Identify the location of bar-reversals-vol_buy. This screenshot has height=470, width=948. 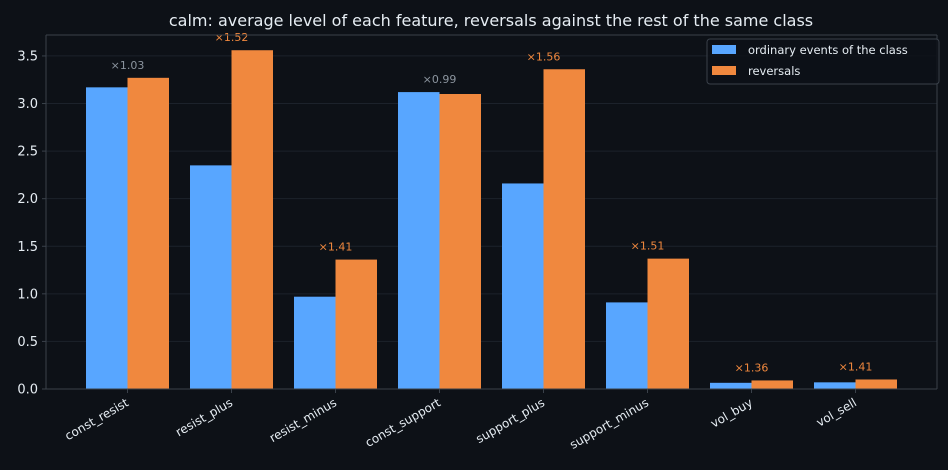
(772, 384).